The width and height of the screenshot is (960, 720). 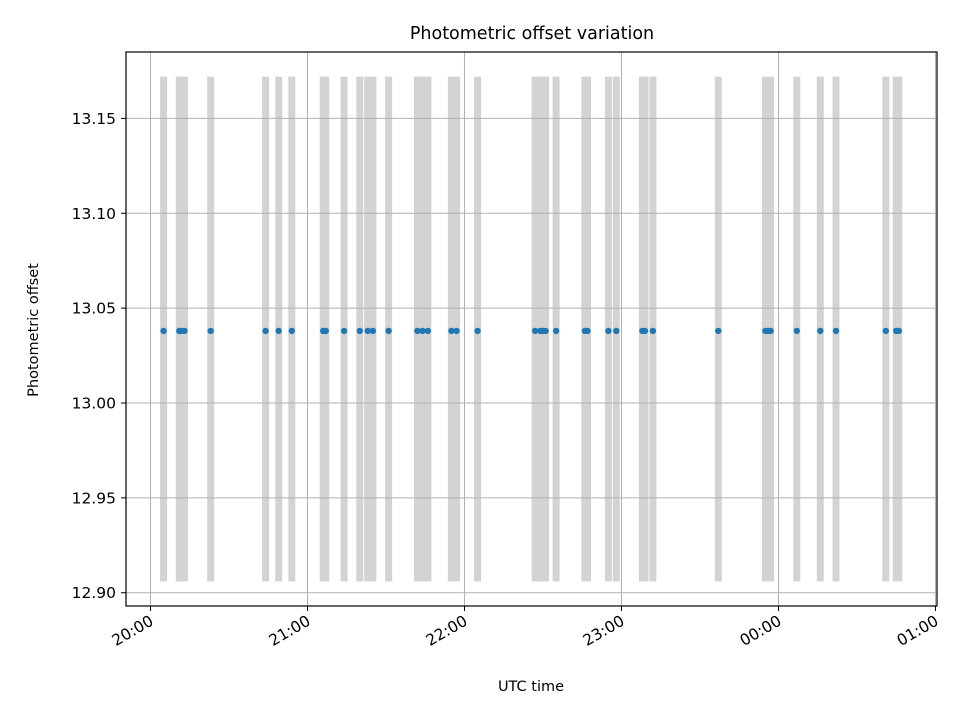 What do you see at coordinates (34, 330) in the screenshot?
I see `y-axis-label: Photometric offset` at bounding box center [34, 330].